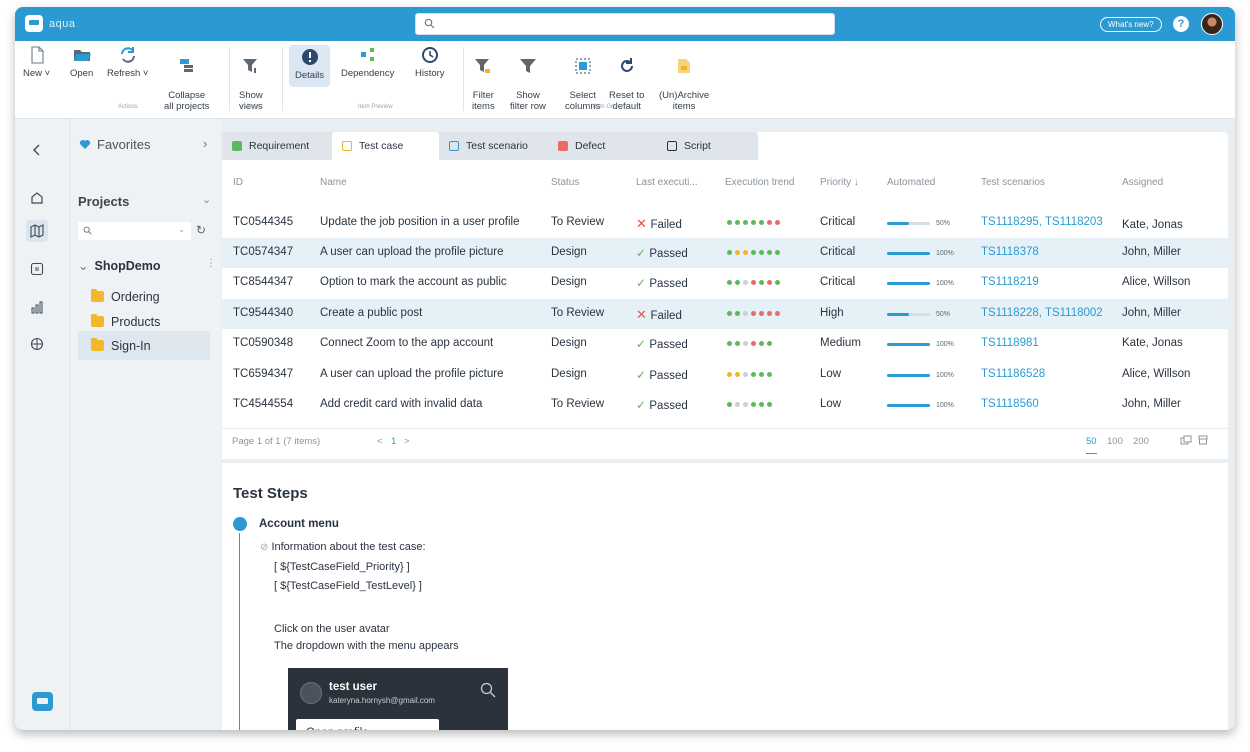 This screenshot has width=1250, height=752. What do you see at coordinates (144, 296) in the screenshot?
I see `folder-ordering: Ordering` at bounding box center [144, 296].